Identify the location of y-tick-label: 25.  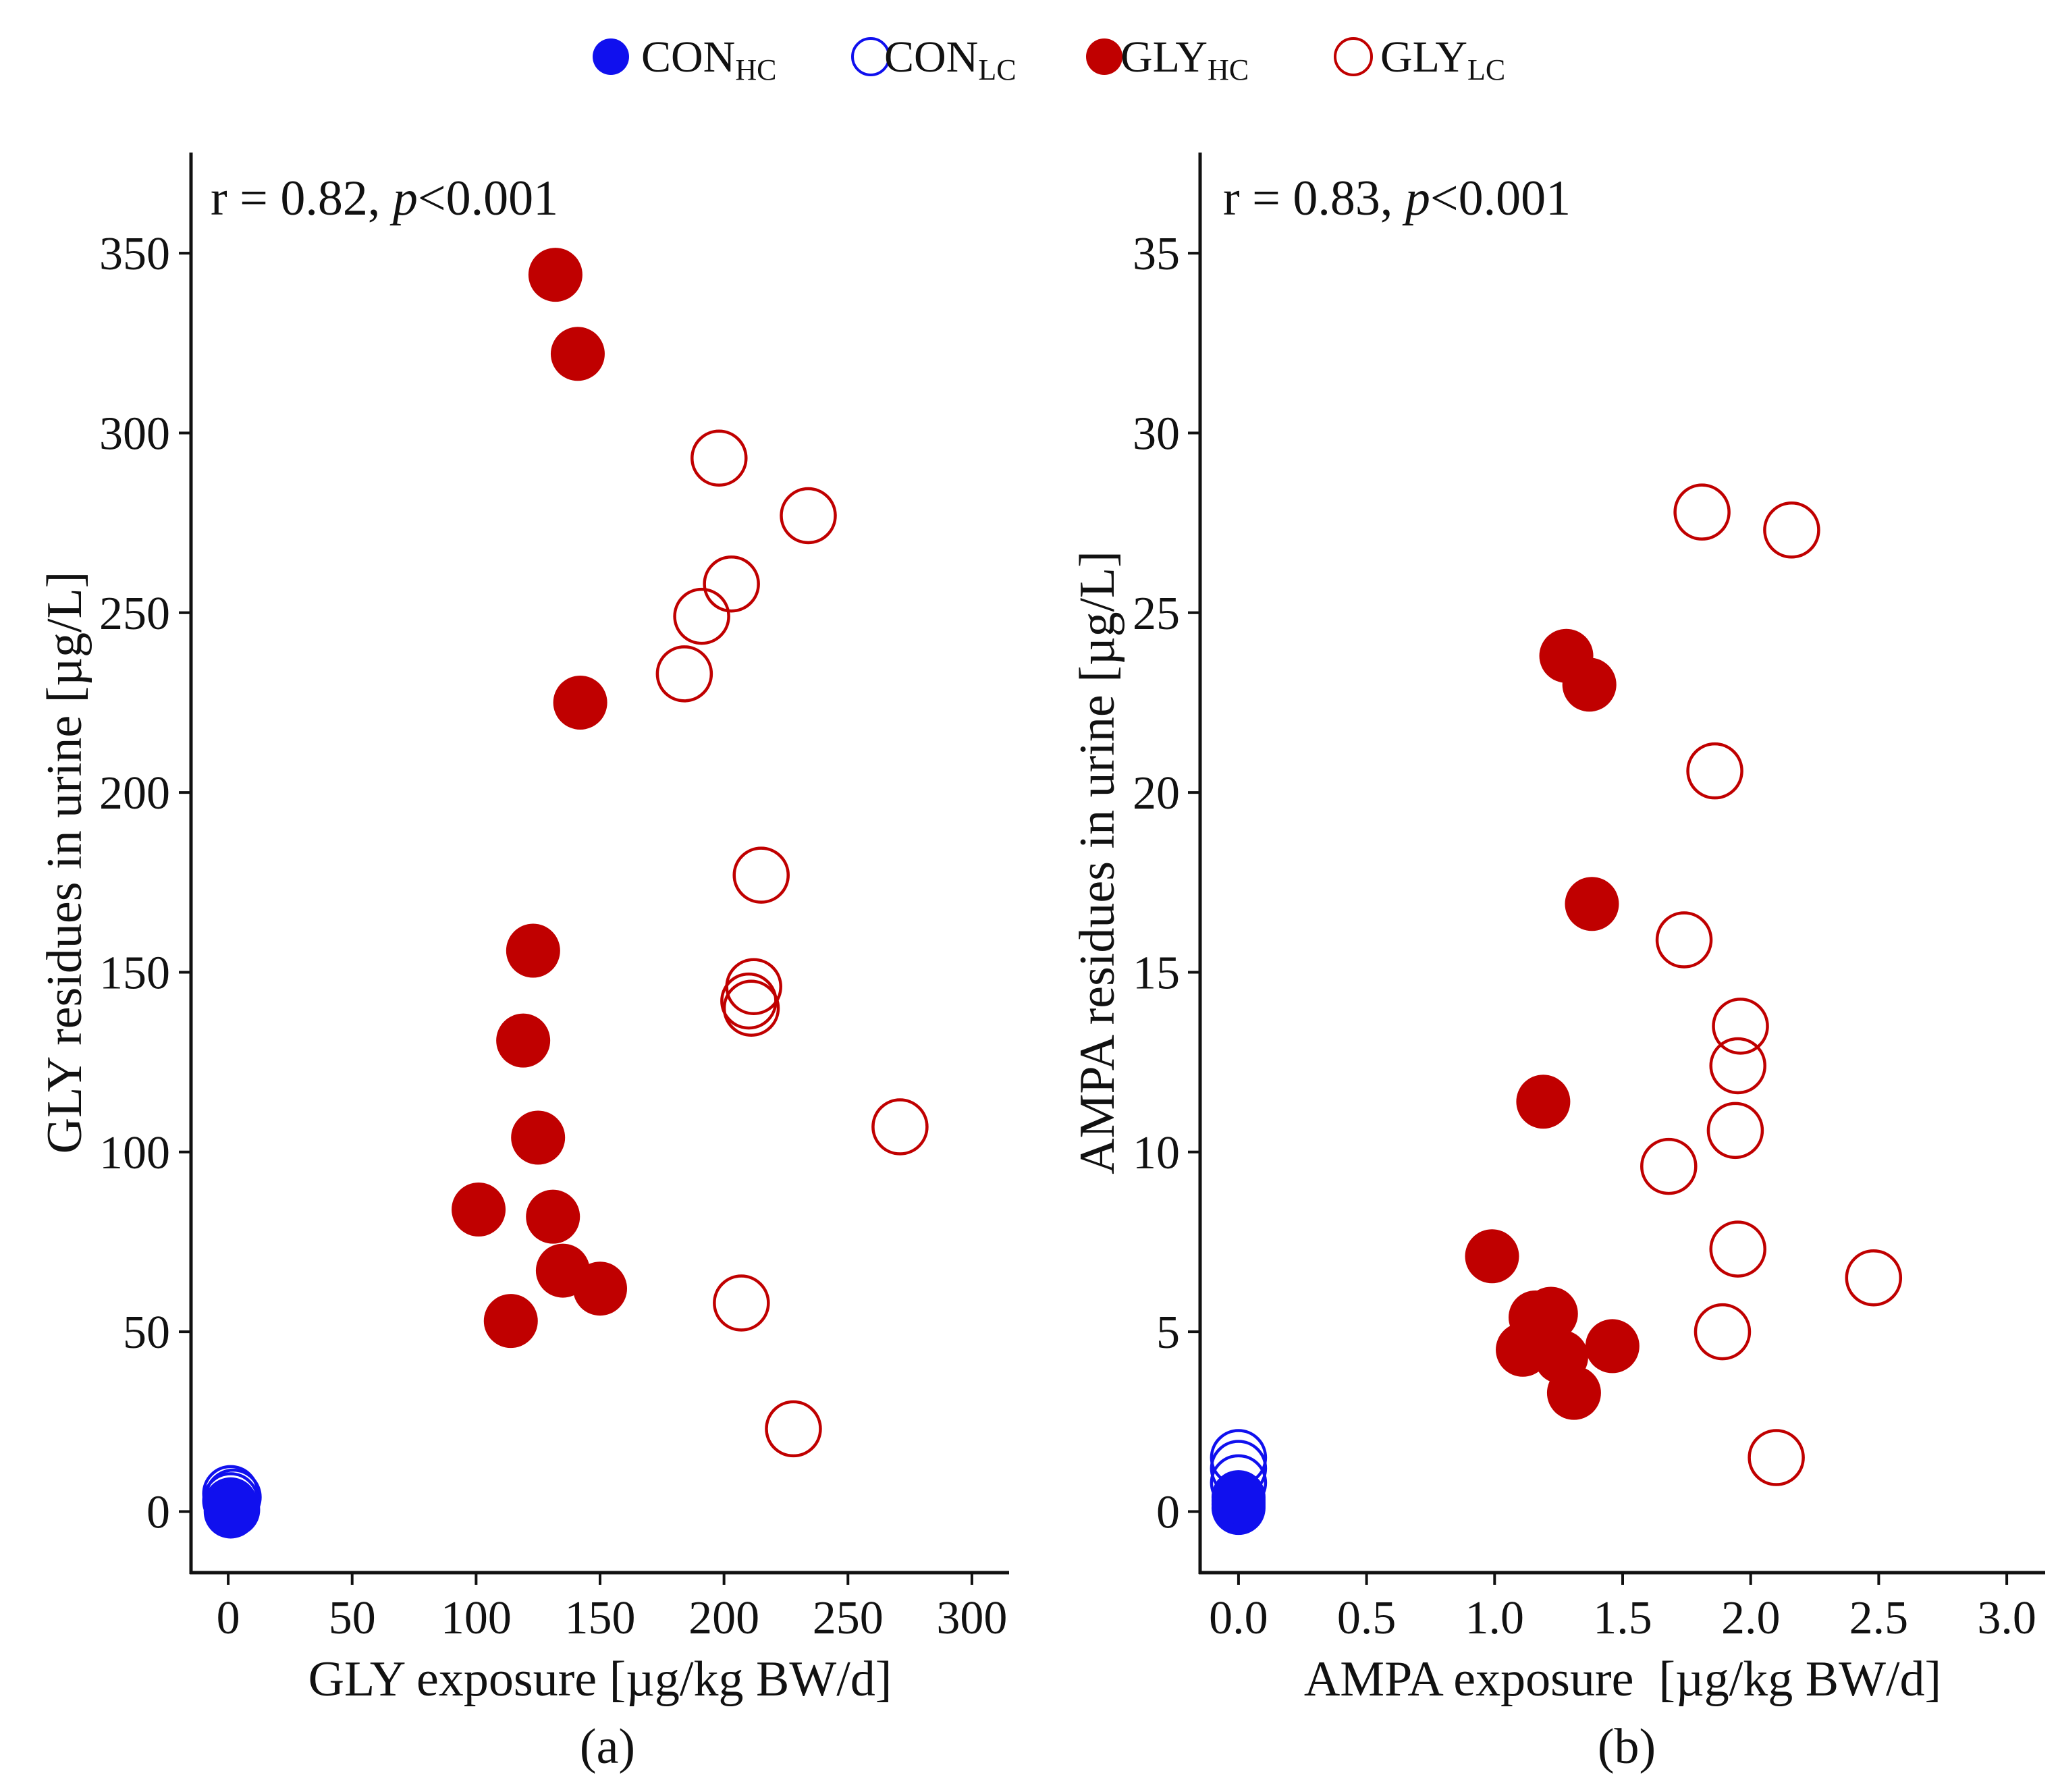
(1157, 614).